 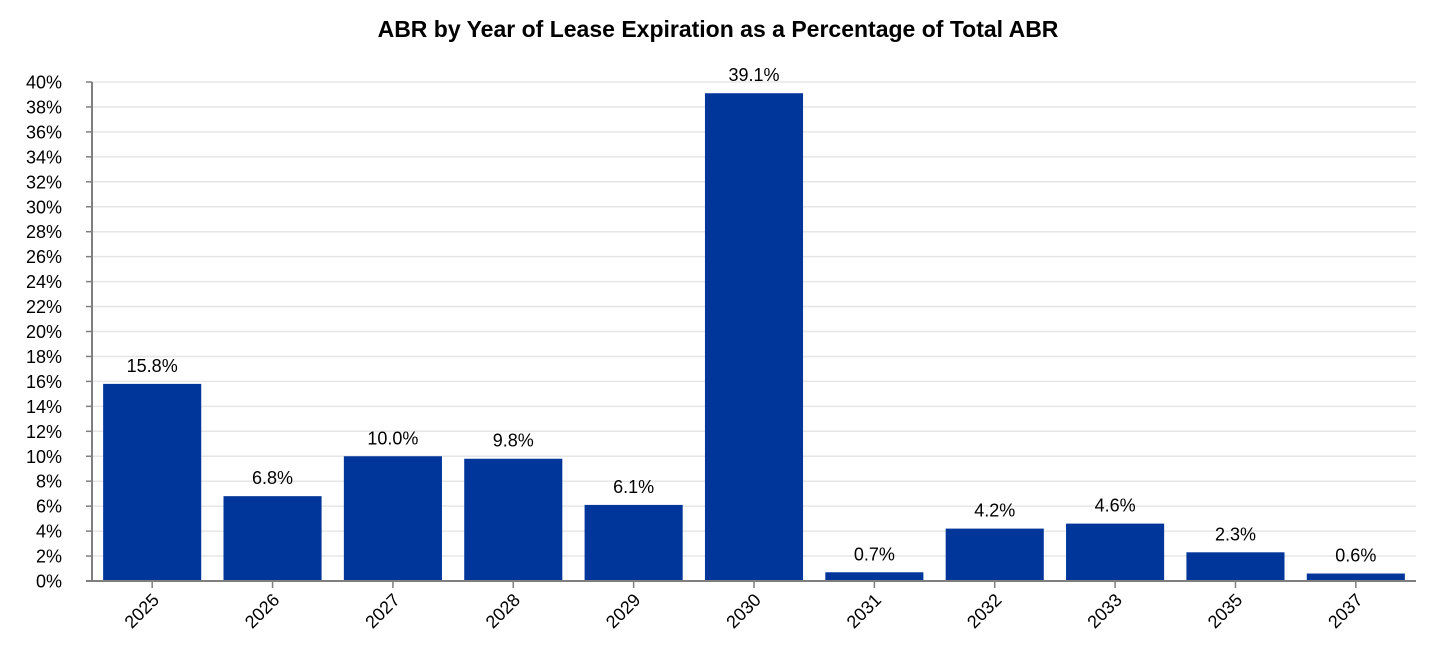 I want to click on data-label: 6.1%, so click(x=633, y=487).